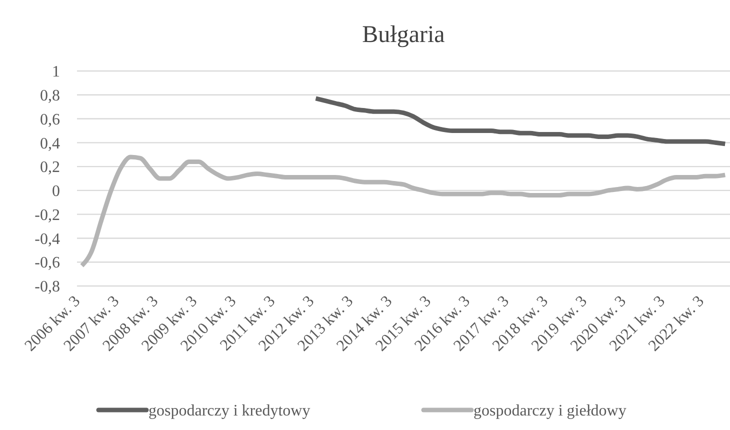  What do you see at coordinates (56, 191) in the screenshot?
I see `y-tick-label: 0` at bounding box center [56, 191].